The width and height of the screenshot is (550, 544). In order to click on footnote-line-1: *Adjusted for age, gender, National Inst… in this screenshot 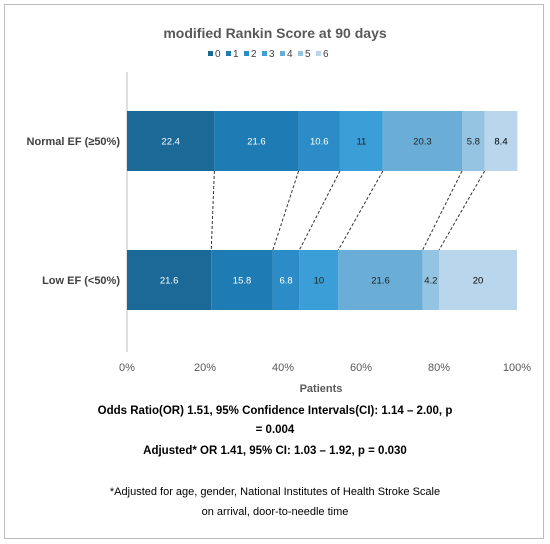, I will do `click(275, 492)`.